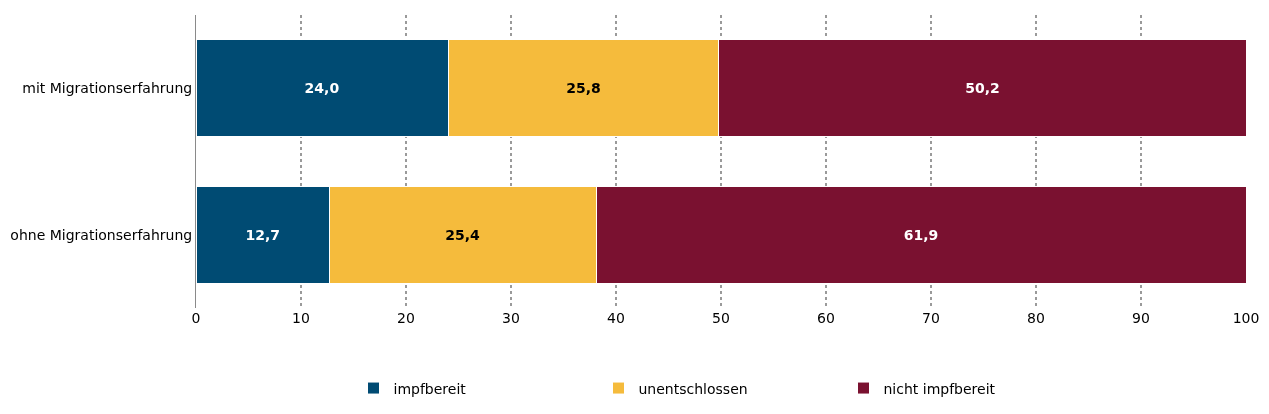 Image resolution: width=1269 pixels, height=414 pixels. I want to click on legend-label: nicht impfbereit, so click(939, 388).